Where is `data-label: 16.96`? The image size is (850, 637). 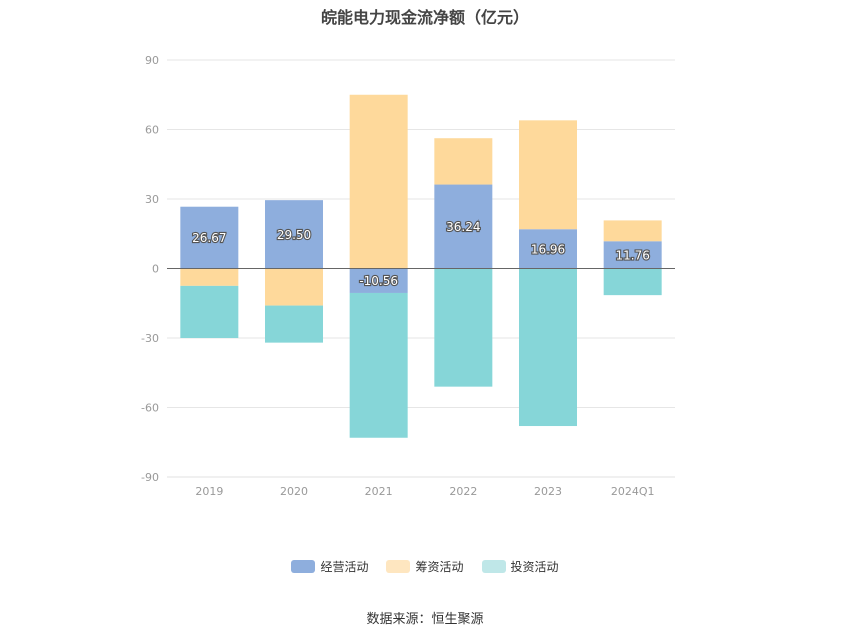 data-label: 16.96 is located at coordinates (548, 249).